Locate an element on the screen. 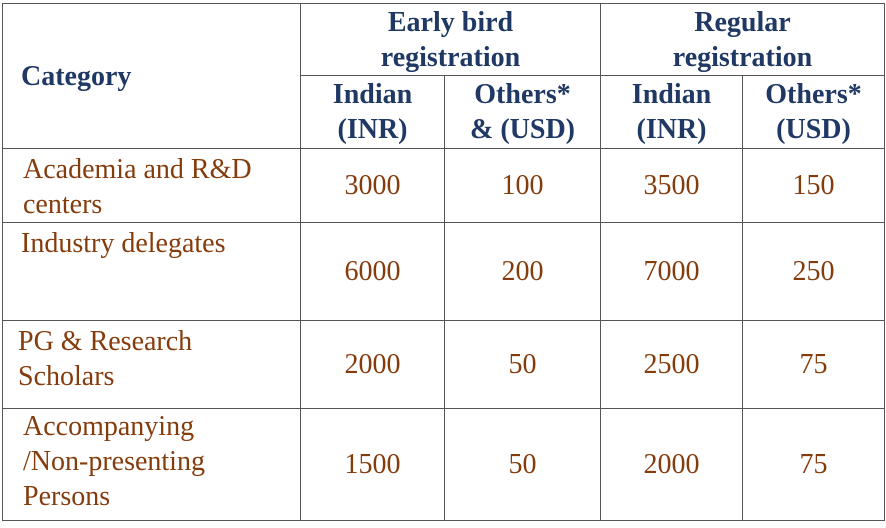 The image size is (886, 528). category-cell: Industry delegates is located at coordinates (151, 271).